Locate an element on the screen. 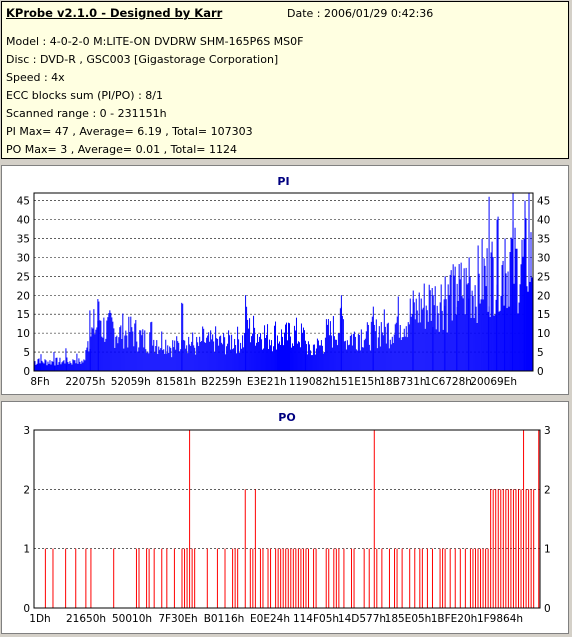 The height and width of the screenshot is (637, 572). x-tick-label: 22075h is located at coordinates (85, 382).